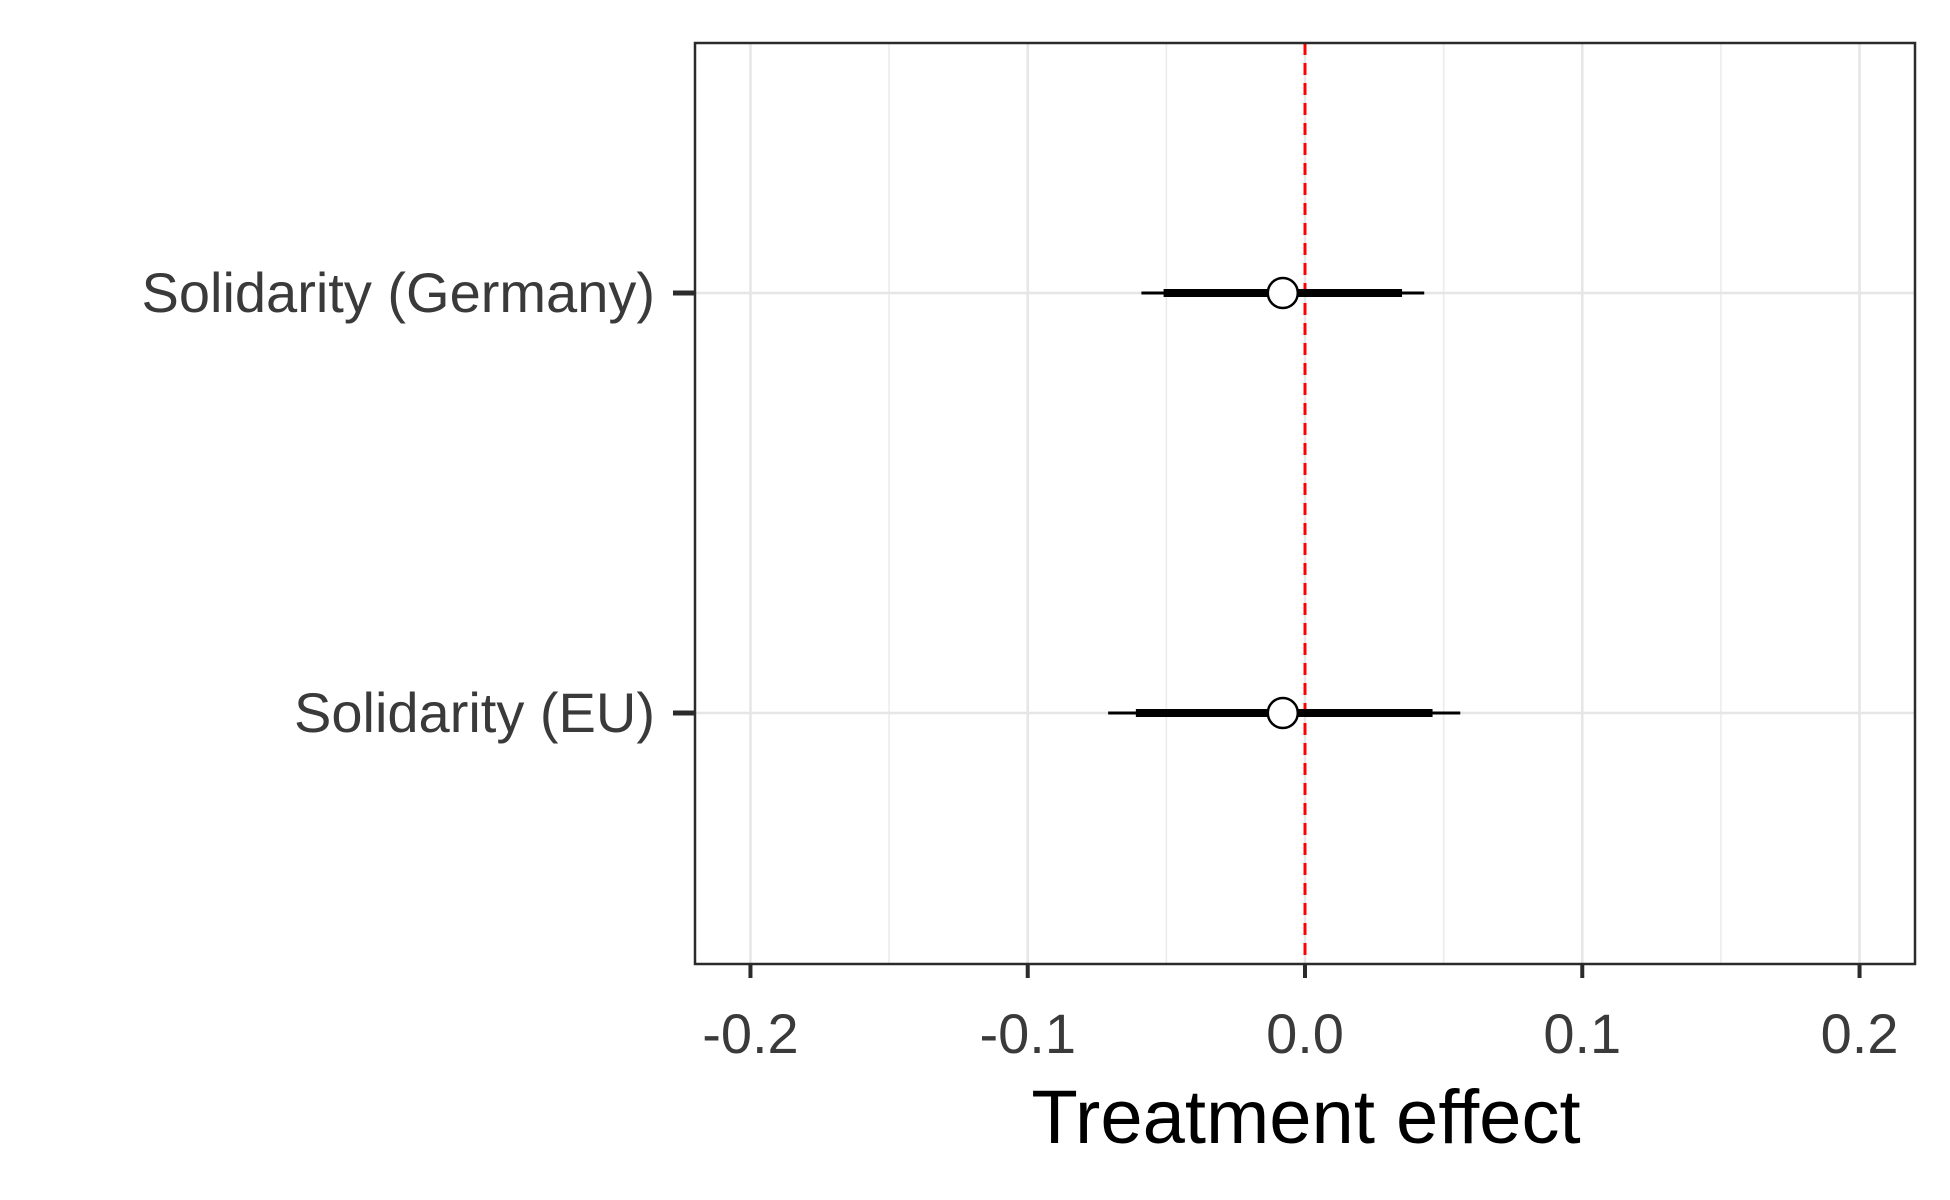 The image size is (1950, 1200). I want to click on interval-group, so click(1284, 503).